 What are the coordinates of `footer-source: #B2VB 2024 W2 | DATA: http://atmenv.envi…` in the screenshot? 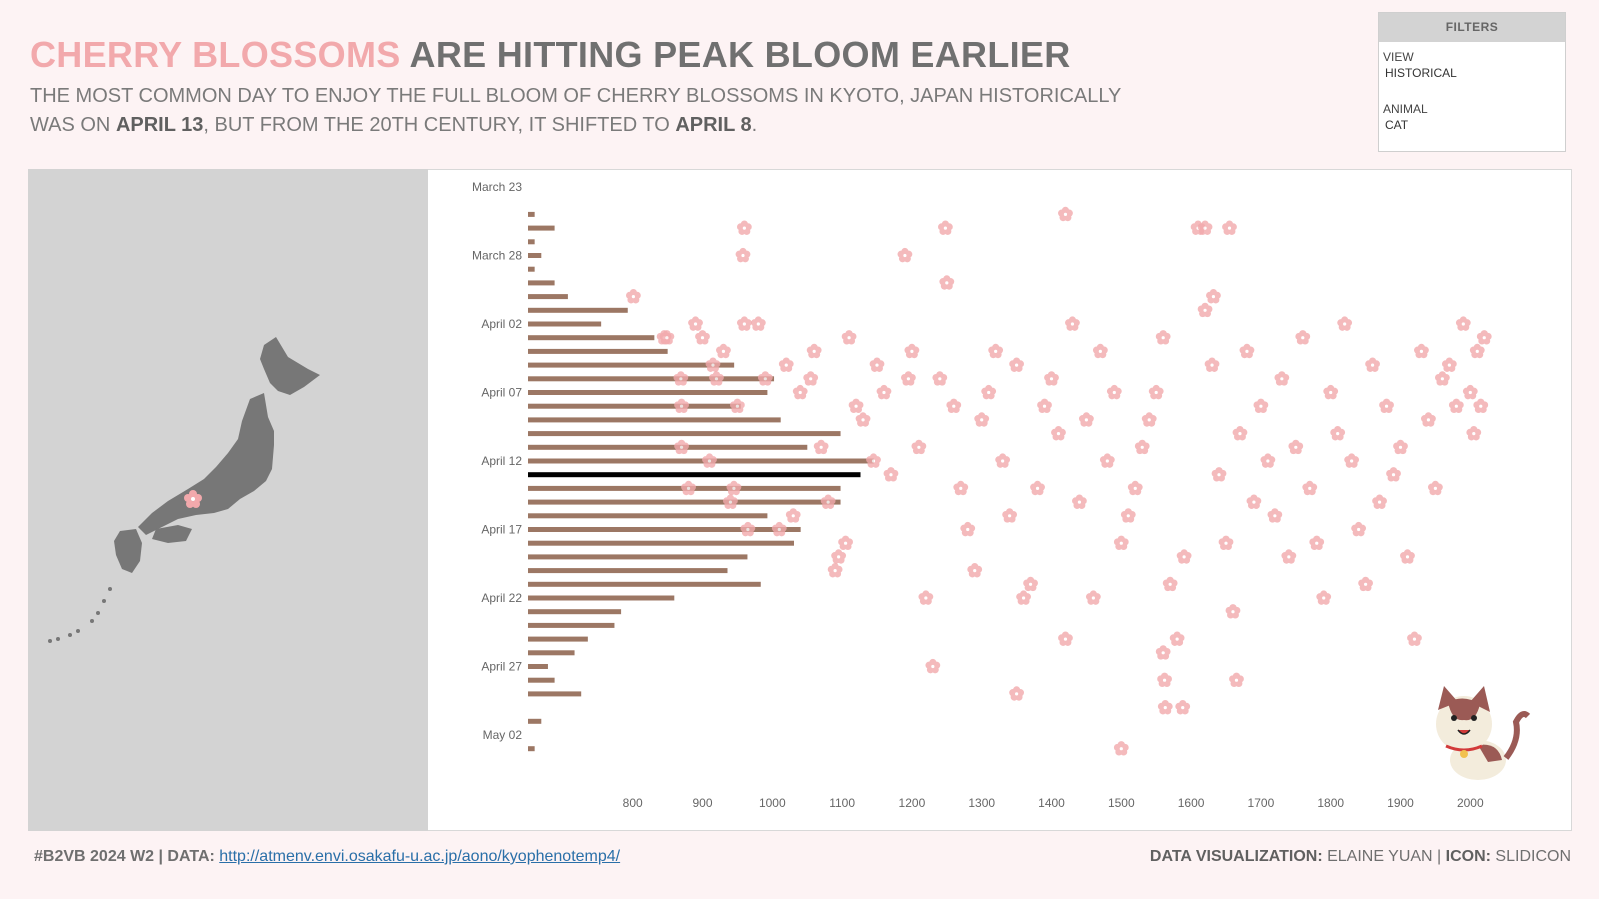 It's located at (327, 857).